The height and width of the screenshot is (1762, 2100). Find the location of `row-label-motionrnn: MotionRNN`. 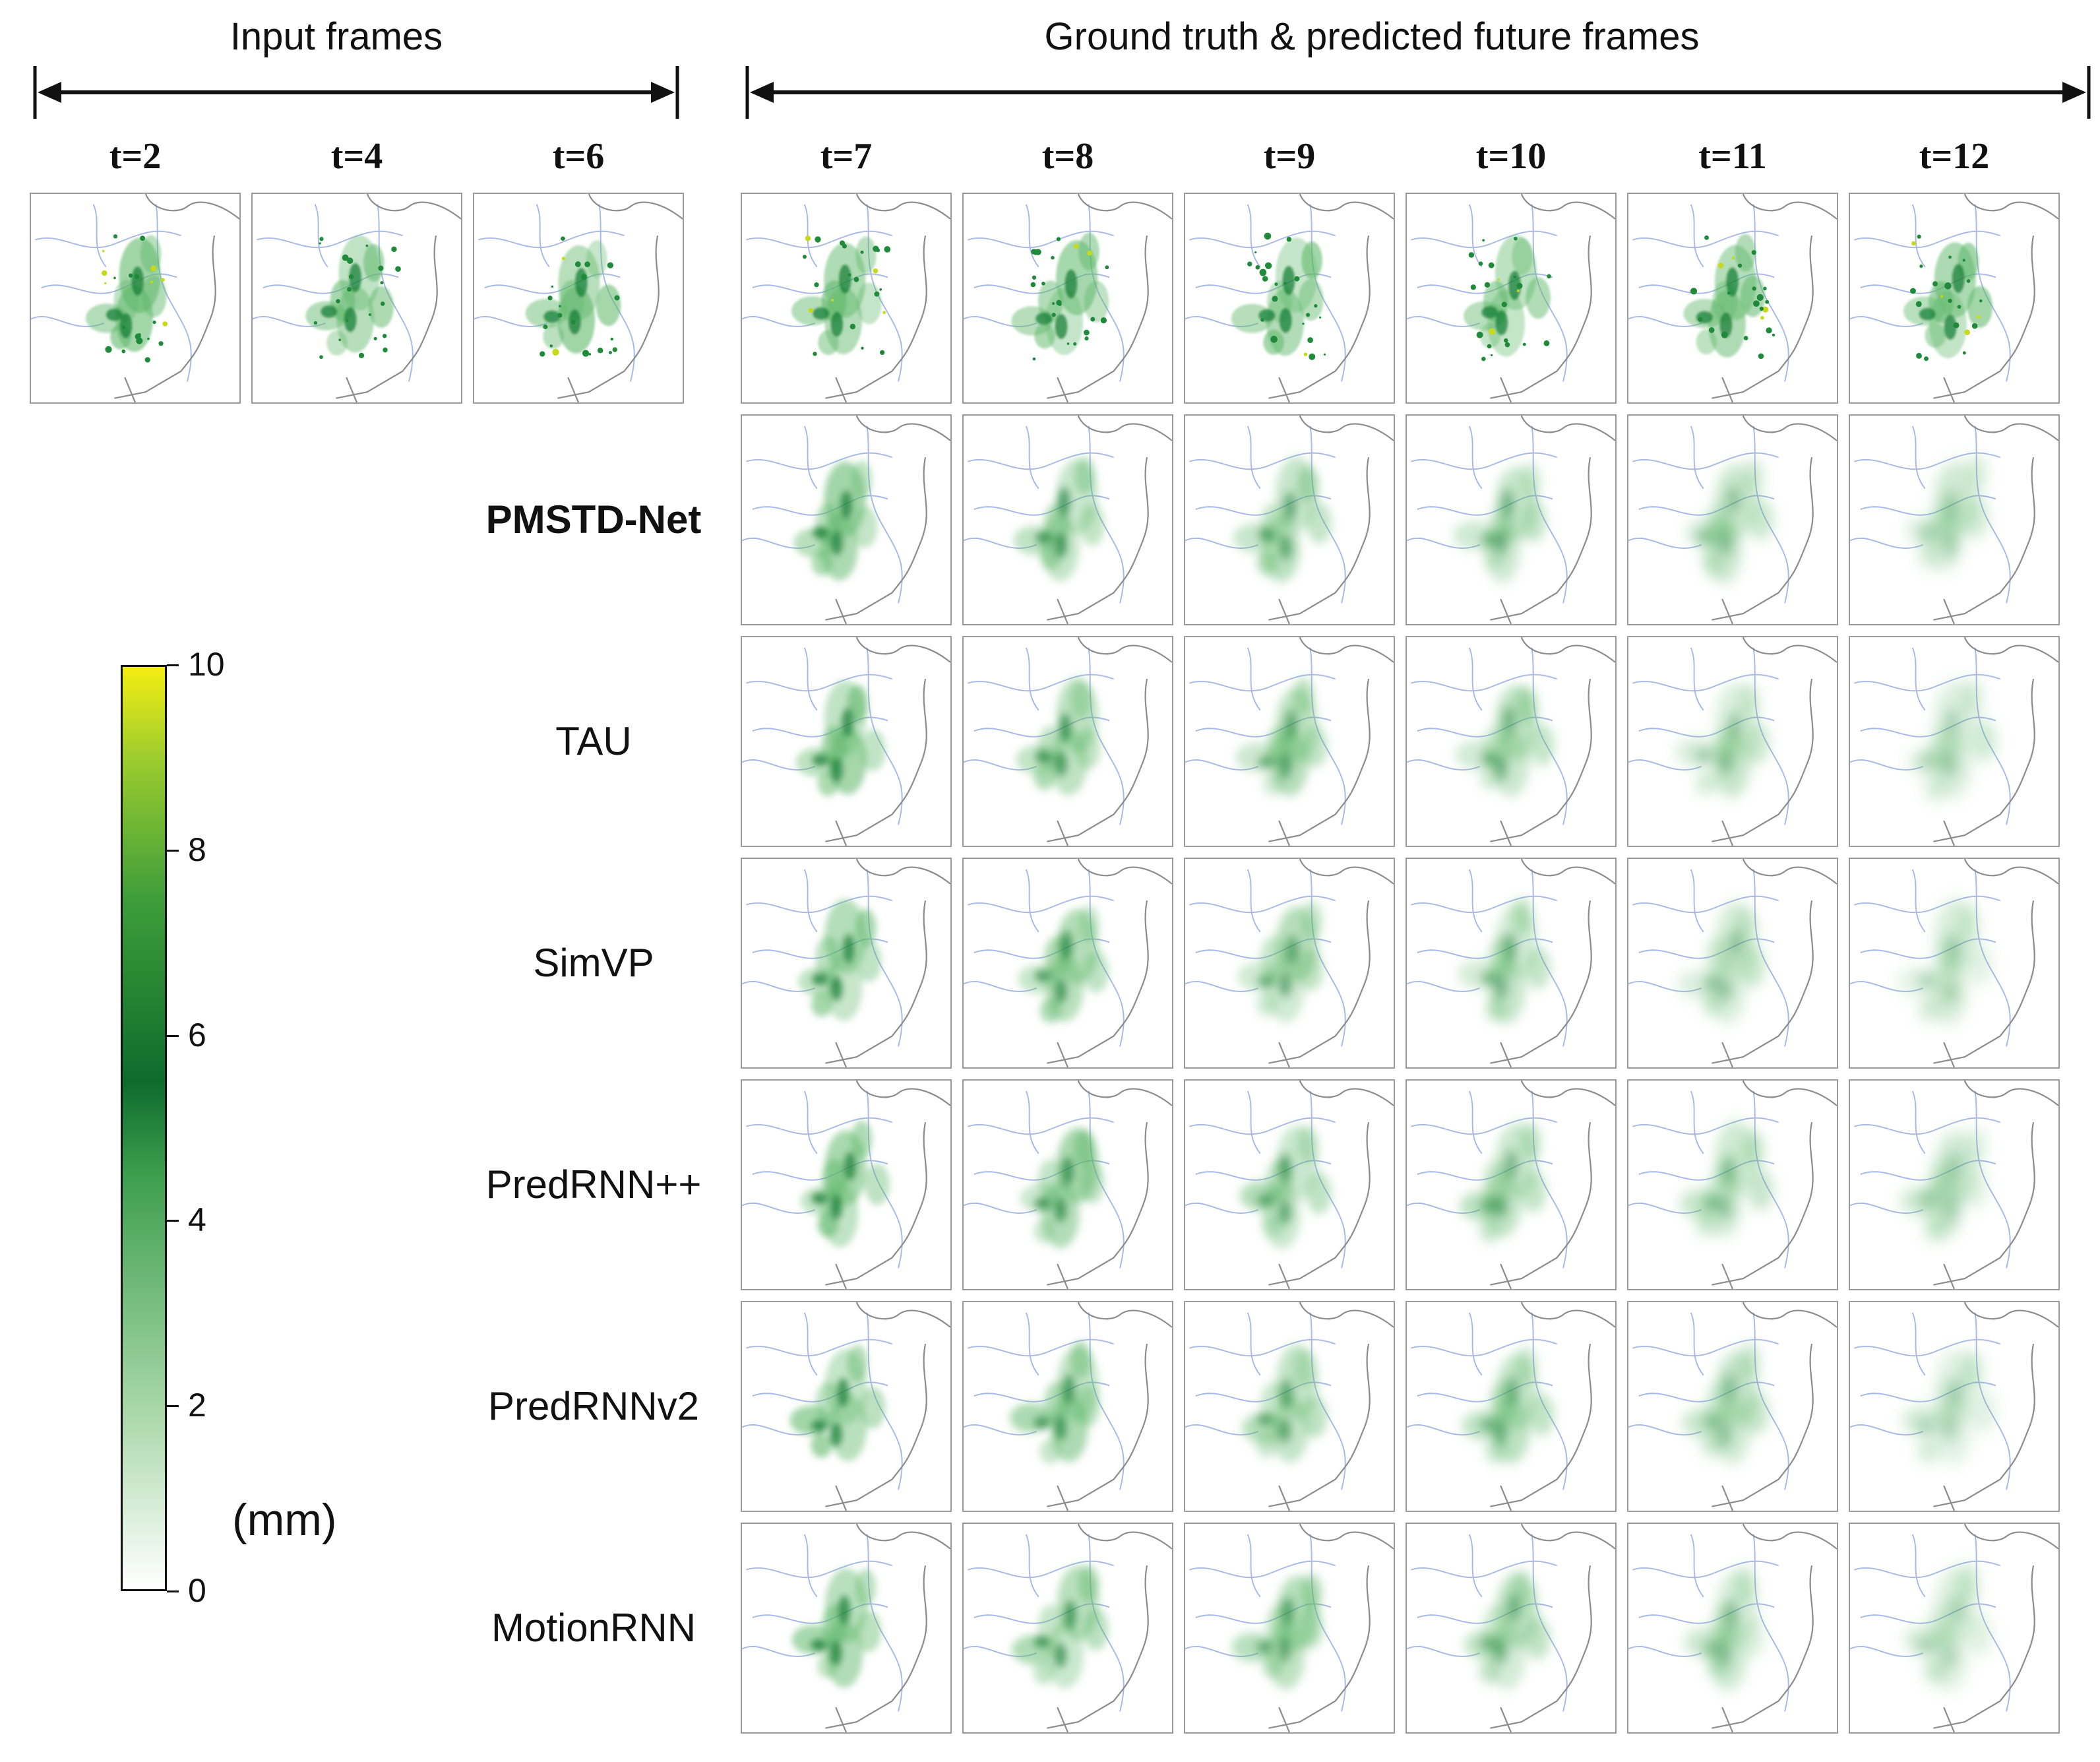

row-label-motionrnn: MotionRNN is located at coordinates (593, 1628).